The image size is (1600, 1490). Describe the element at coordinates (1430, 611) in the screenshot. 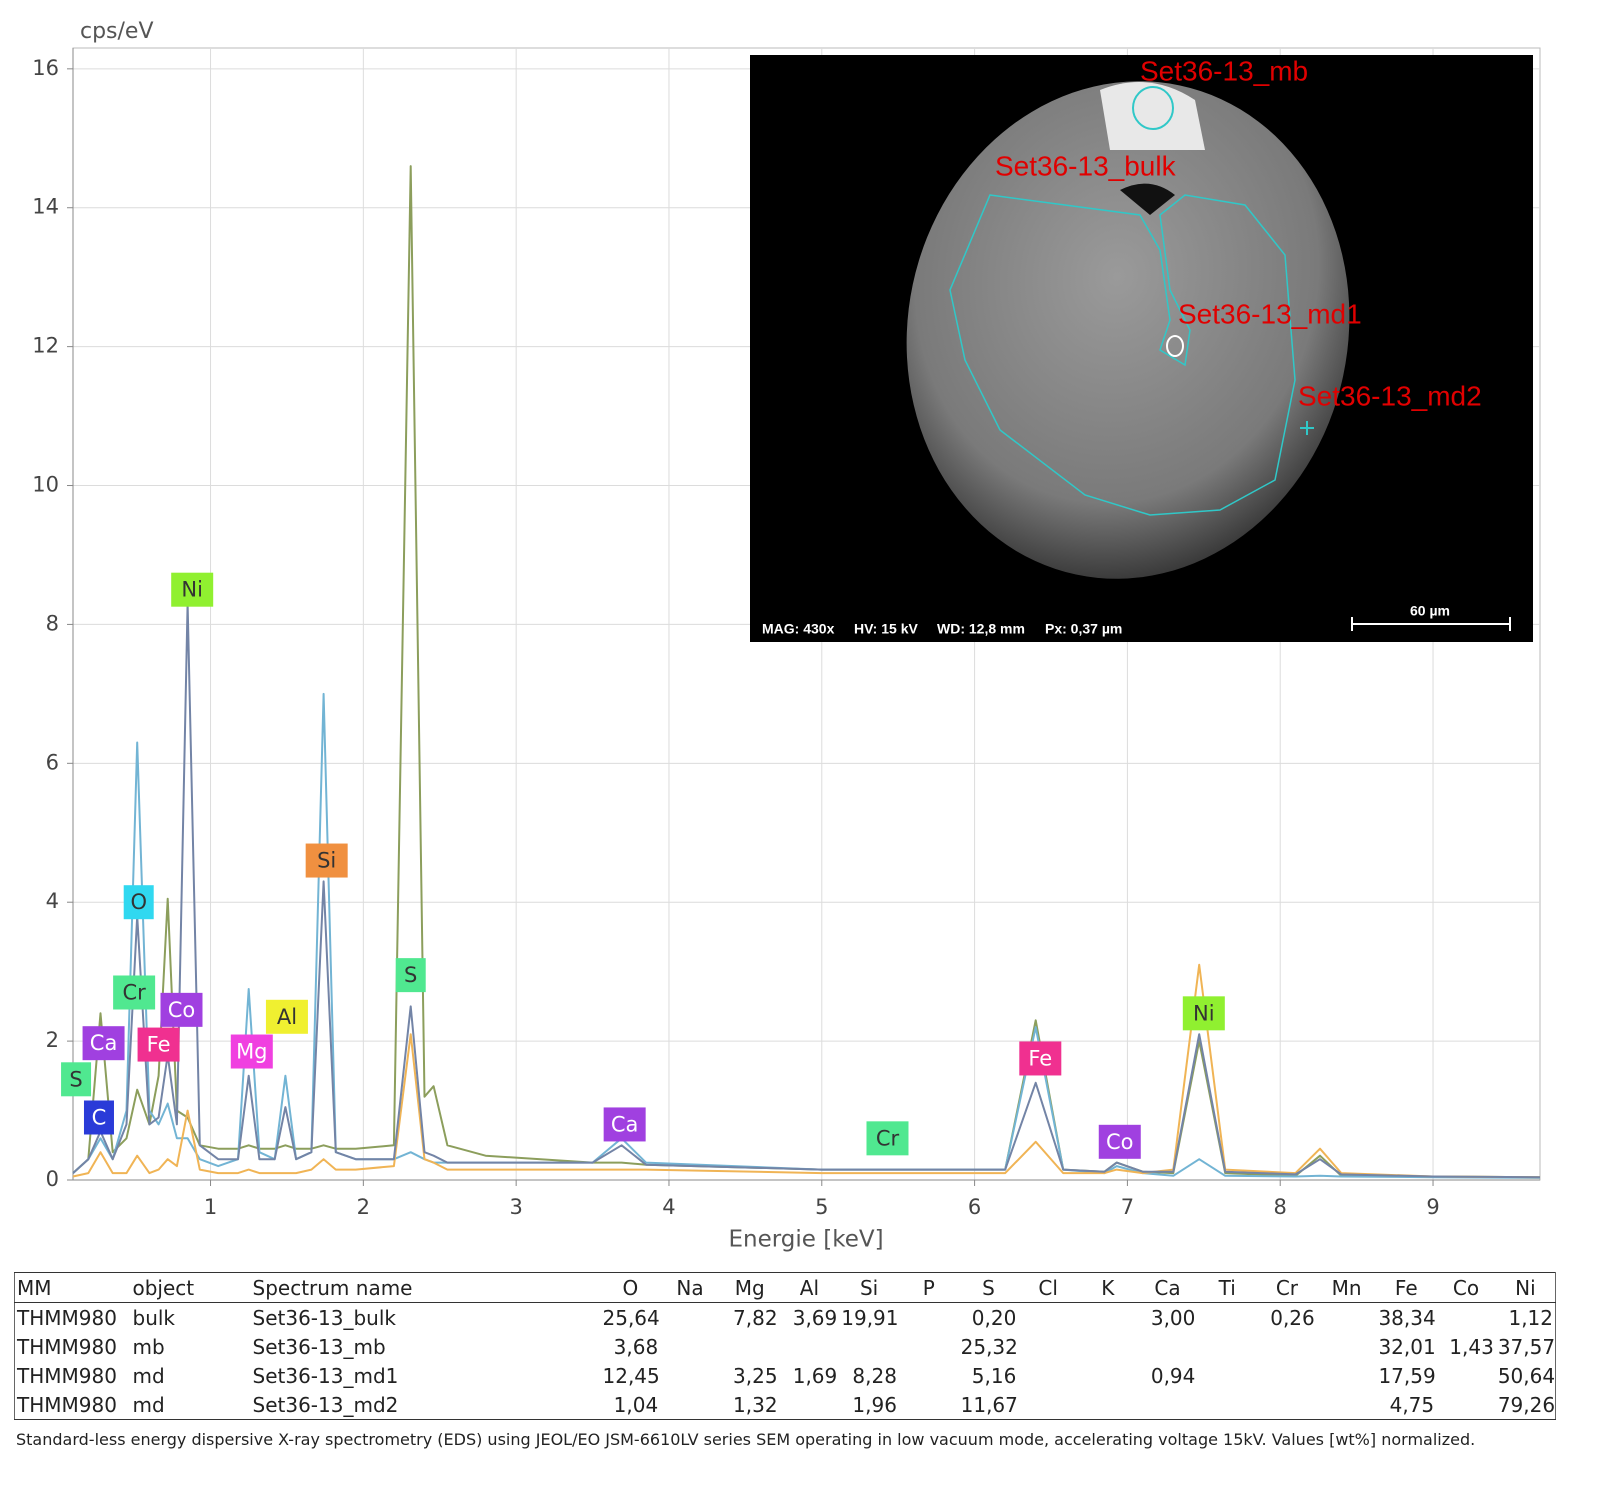

I see `scale-label: 60 µm` at that location.